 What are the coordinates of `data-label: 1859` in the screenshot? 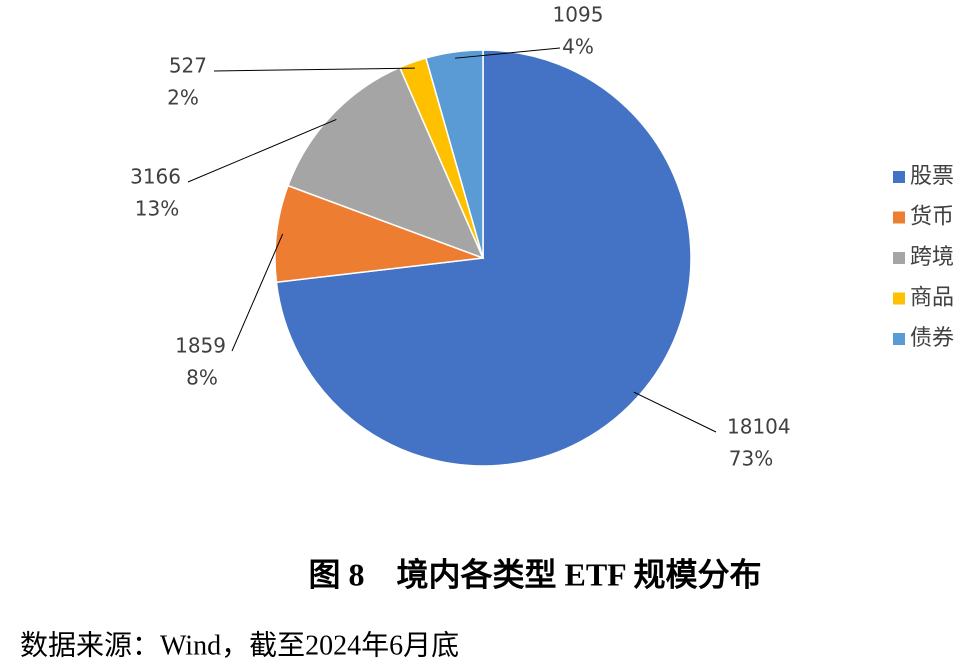 It's located at (200, 346).